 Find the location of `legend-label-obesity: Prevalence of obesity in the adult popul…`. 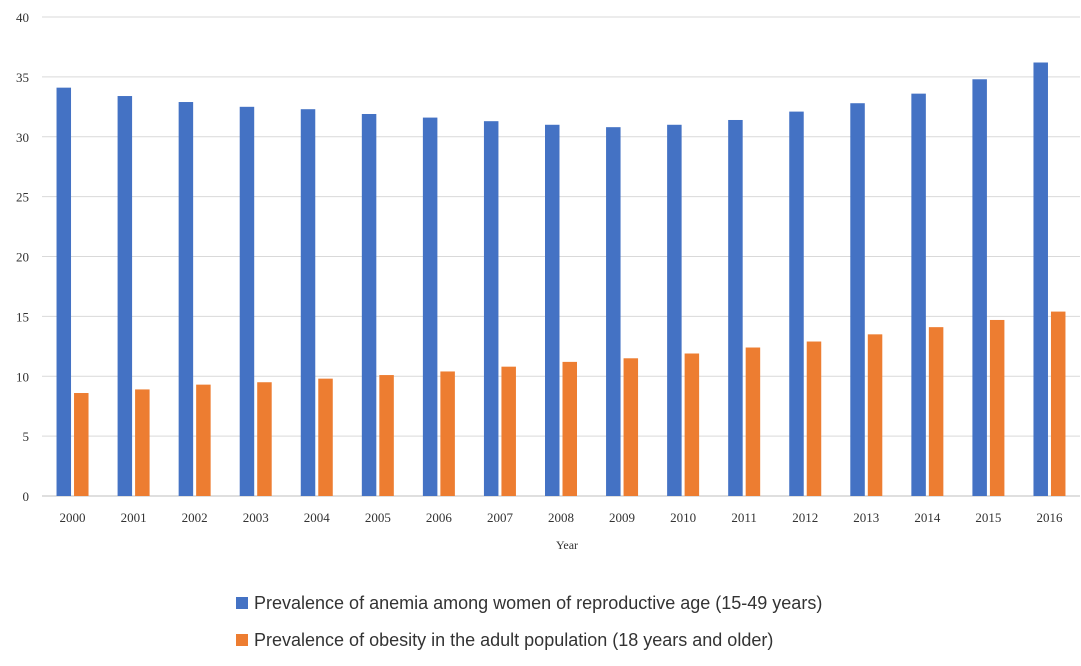

legend-label-obesity: Prevalence of obesity in the adult popul… is located at coordinates (514, 639).